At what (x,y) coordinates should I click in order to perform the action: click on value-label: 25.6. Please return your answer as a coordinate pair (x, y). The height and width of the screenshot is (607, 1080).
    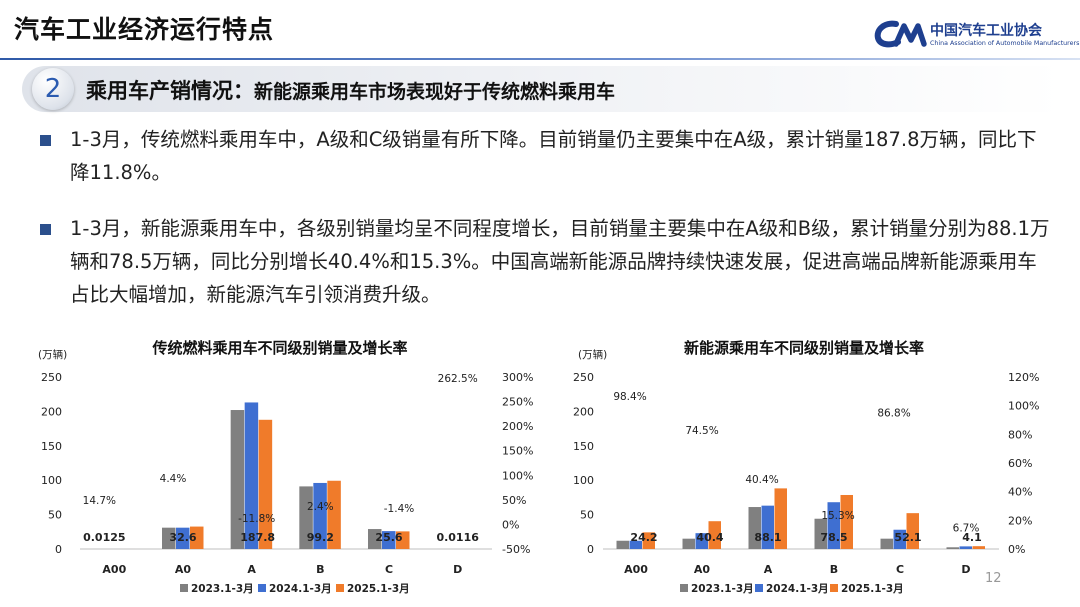
    Looking at the image, I should click on (388, 537).